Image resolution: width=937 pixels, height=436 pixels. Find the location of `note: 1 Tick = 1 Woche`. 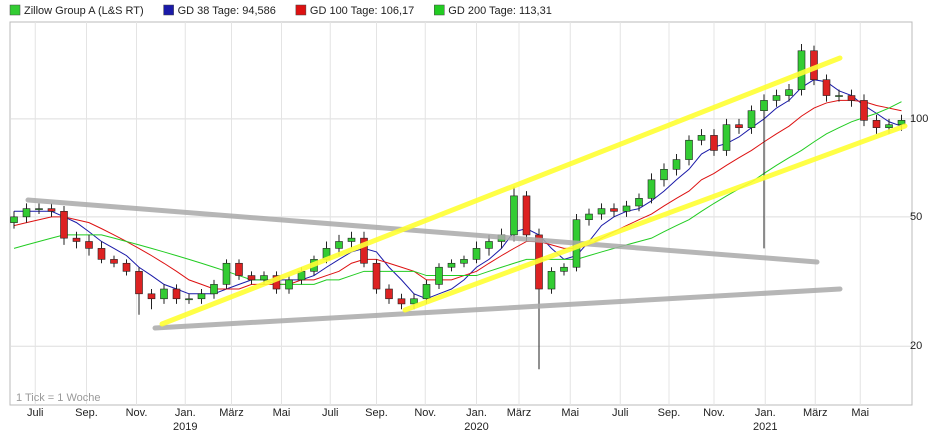

note: 1 Tick = 1 Woche is located at coordinates (58, 398).